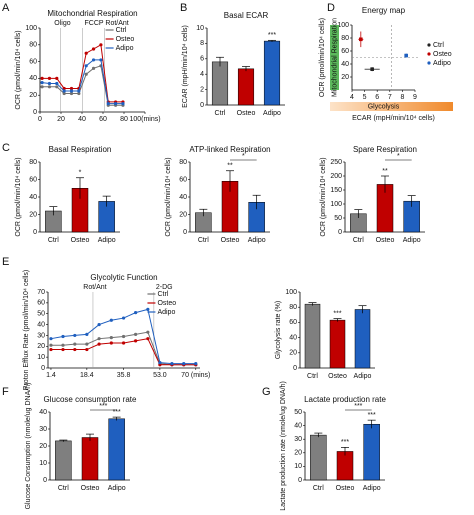 The image size is (474, 515). What do you see at coordinates (40, 119) in the screenshot?
I see `x-tick-label: 0` at bounding box center [40, 119].